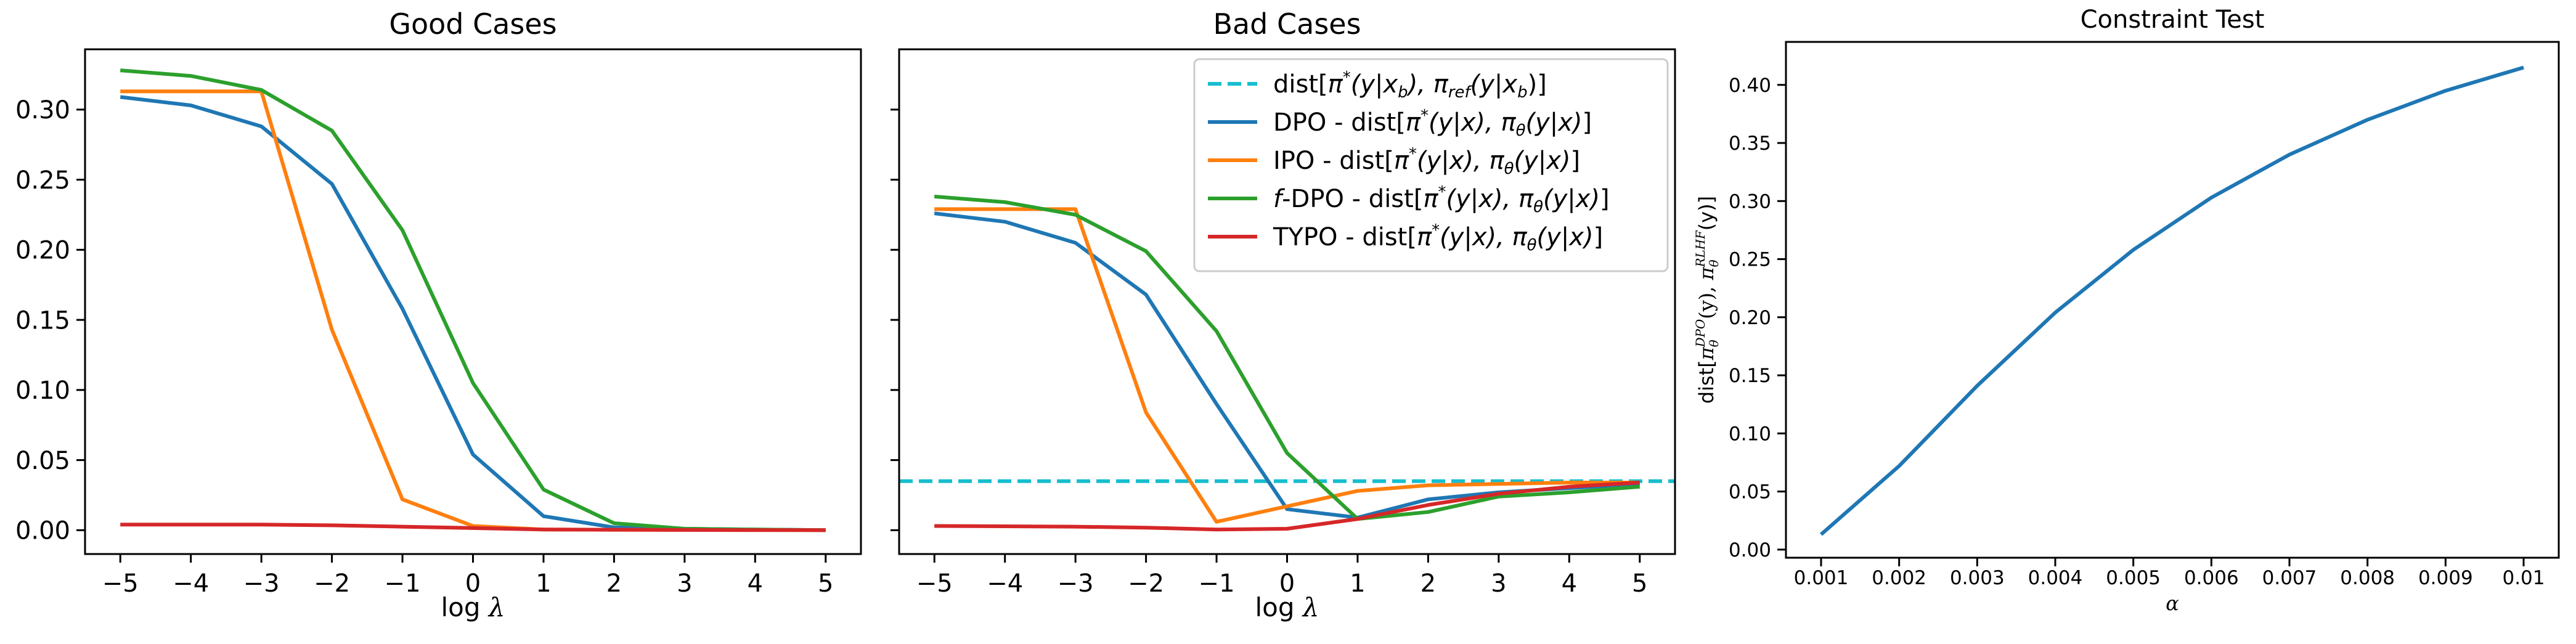 The width and height of the screenshot is (2576, 644). What do you see at coordinates (1977, 578) in the screenshot?
I see `x-tick-label: 0.003` at bounding box center [1977, 578].